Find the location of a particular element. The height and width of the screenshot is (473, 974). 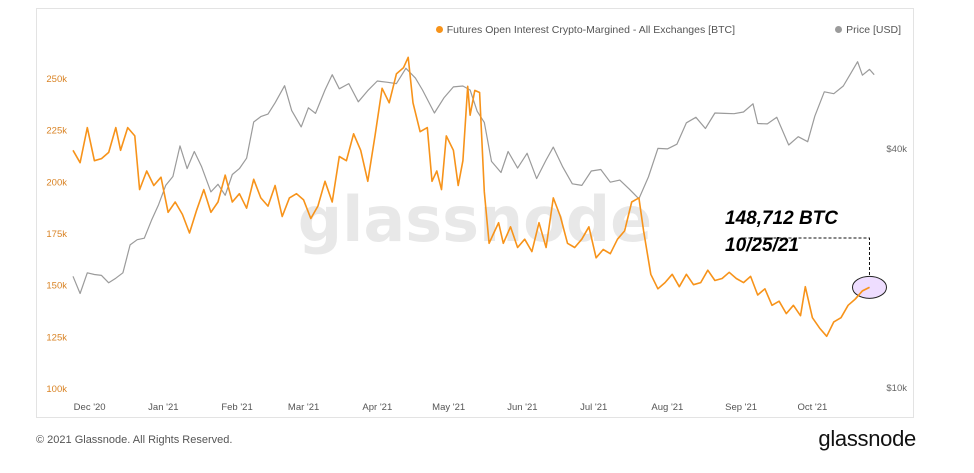

x-tick-label: Feb '21 is located at coordinates (236, 407).